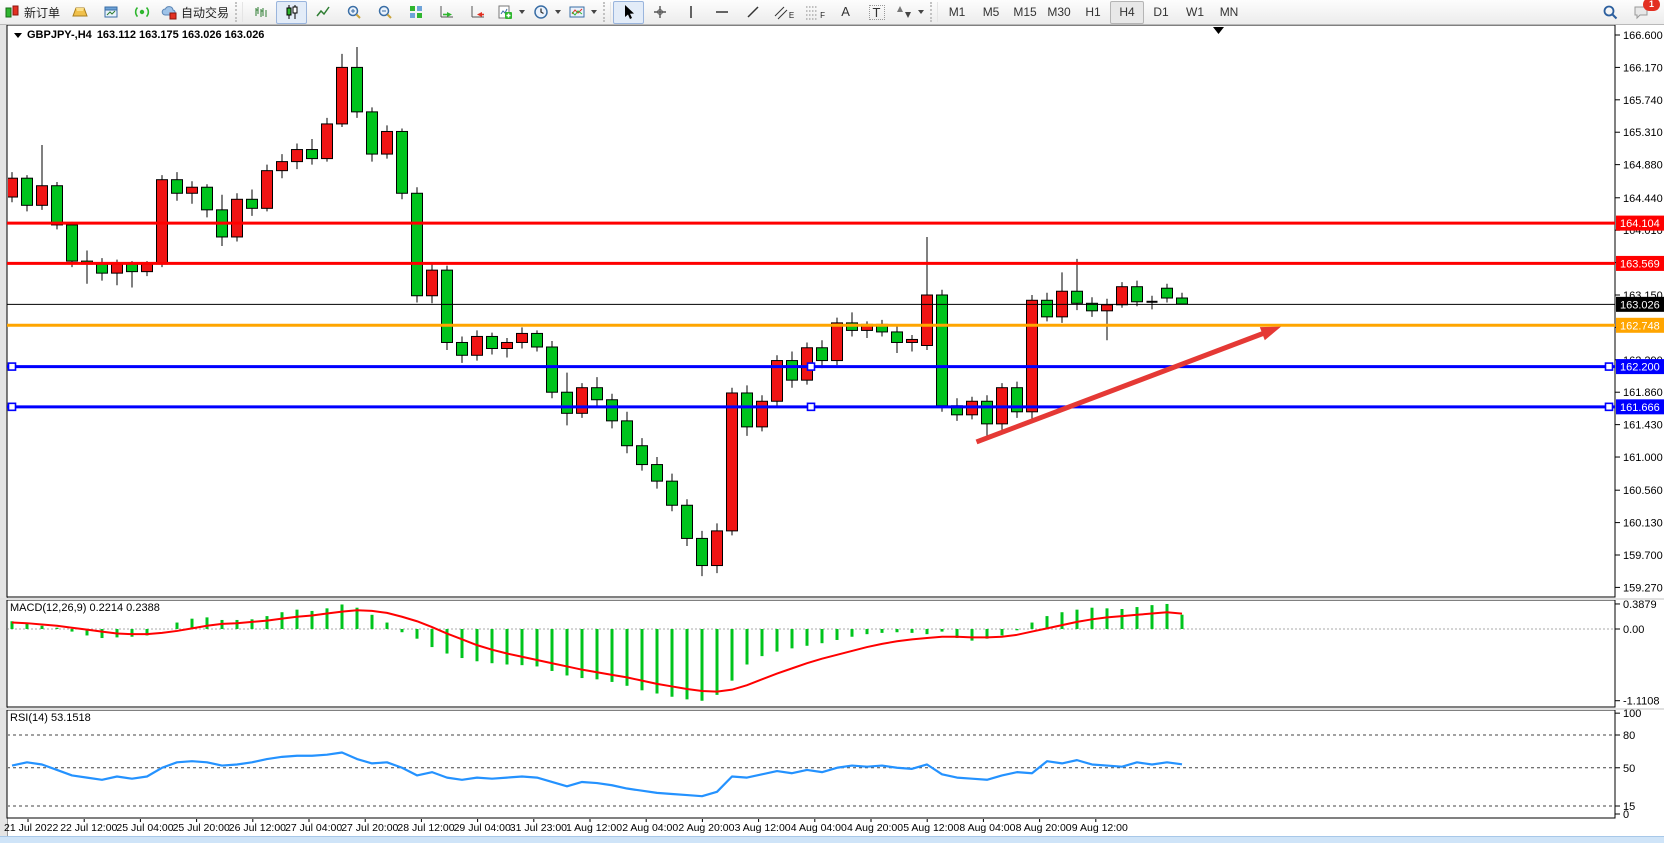 The width and height of the screenshot is (1664, 843). I want to click on timeframe-h4-button: H4, so click(1127, 12).